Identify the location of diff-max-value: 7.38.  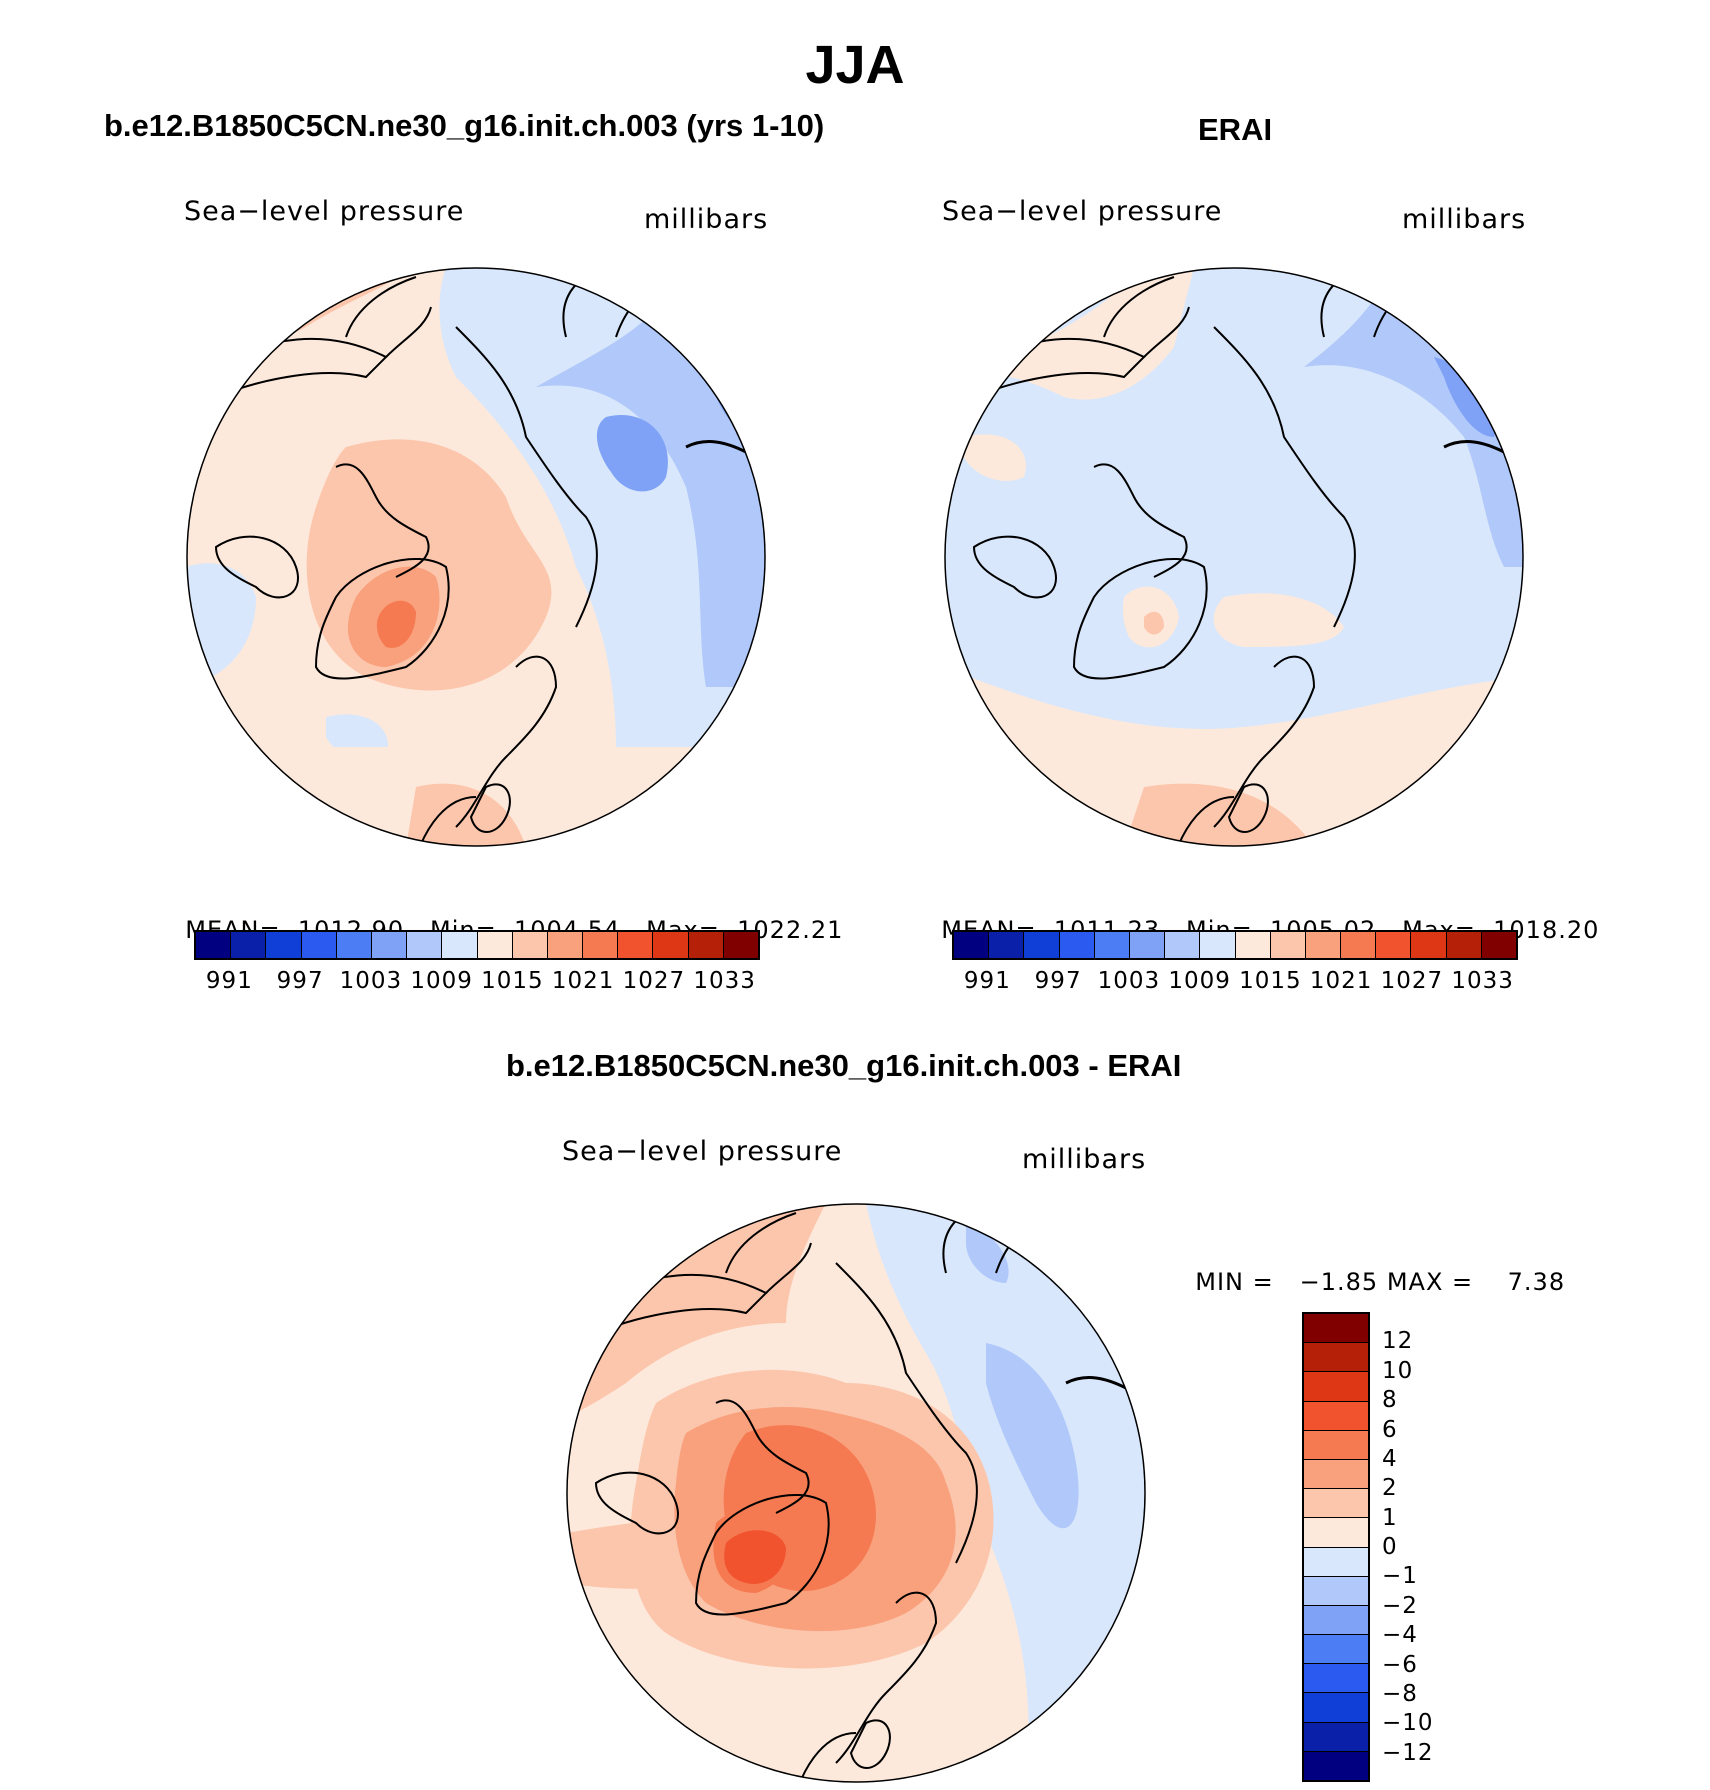
(1536, 1282).